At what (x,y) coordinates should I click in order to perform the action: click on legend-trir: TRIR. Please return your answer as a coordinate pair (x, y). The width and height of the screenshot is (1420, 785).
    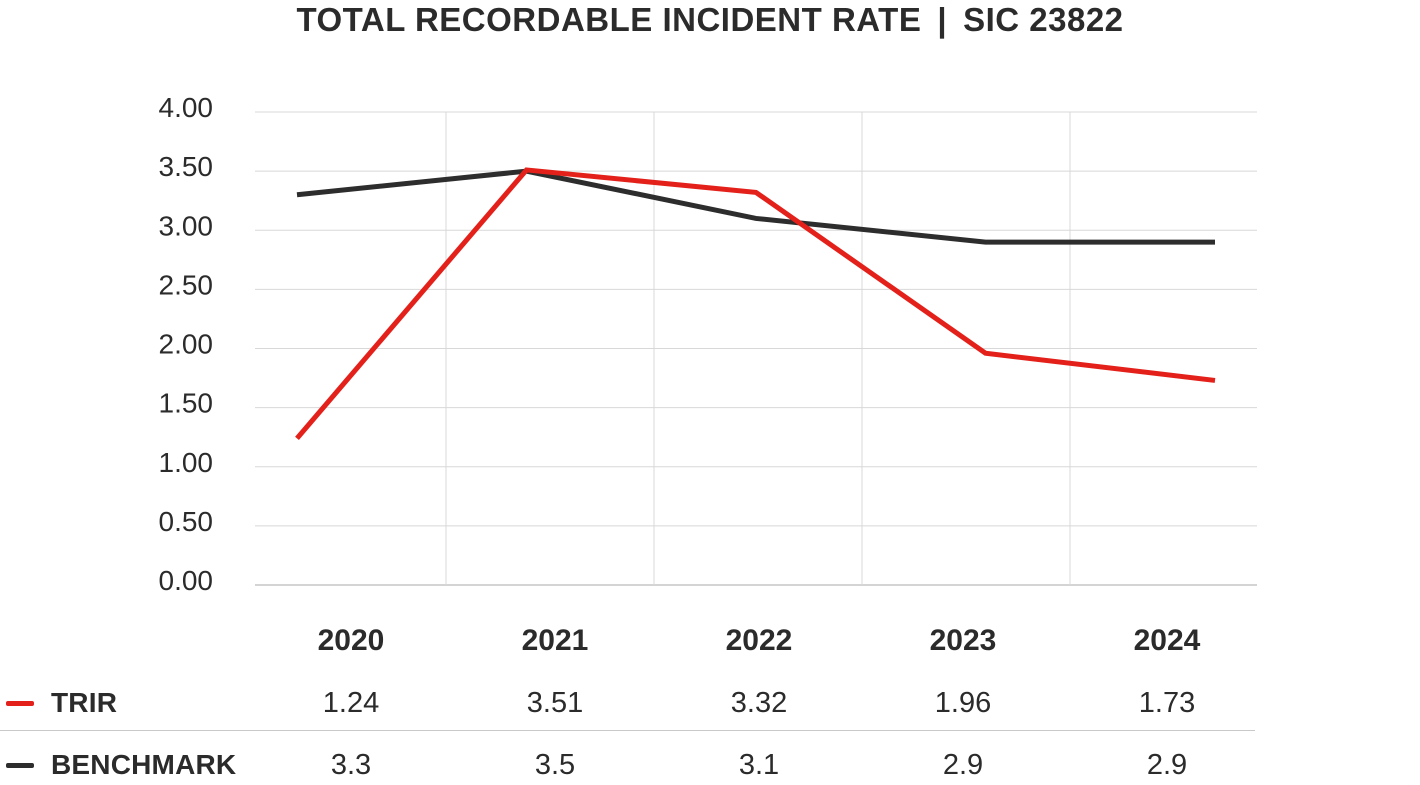
    Looking at the image, I should click on (61, 703).